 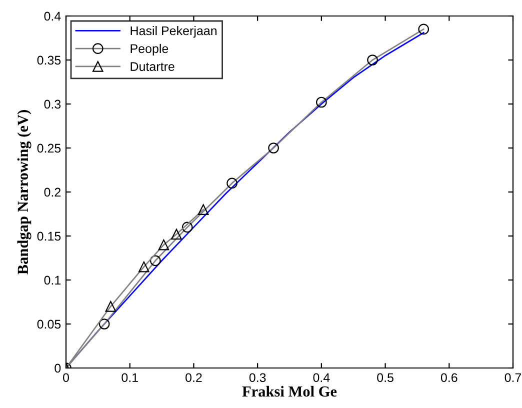 What do you see at coordinates (66, 377) in the screenshot?
I see `x-tick-label: 0` at bounding box center [66, 377].